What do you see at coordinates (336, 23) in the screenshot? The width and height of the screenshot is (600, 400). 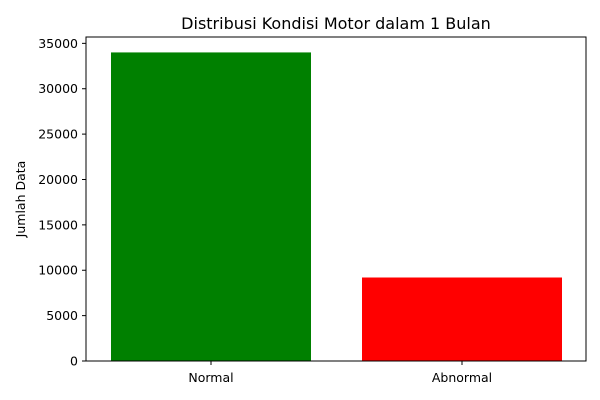 I see `chart-title: Distribusi Kondisi Motor dalam 1 Bulan` at bounding box center [336, 23].